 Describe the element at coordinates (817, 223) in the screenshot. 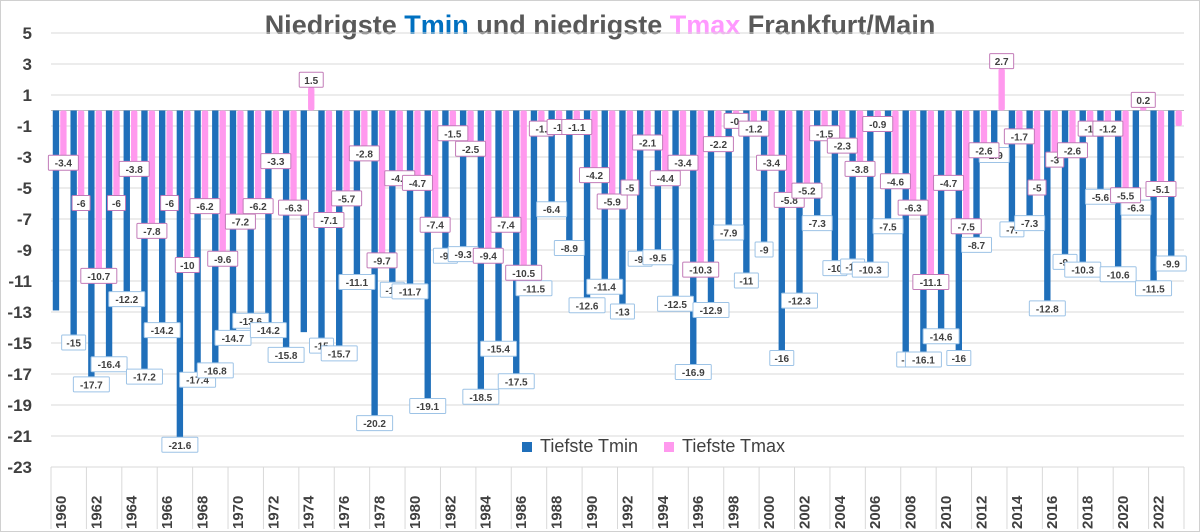

I see `tmin-data-label: -7.3` at that location.